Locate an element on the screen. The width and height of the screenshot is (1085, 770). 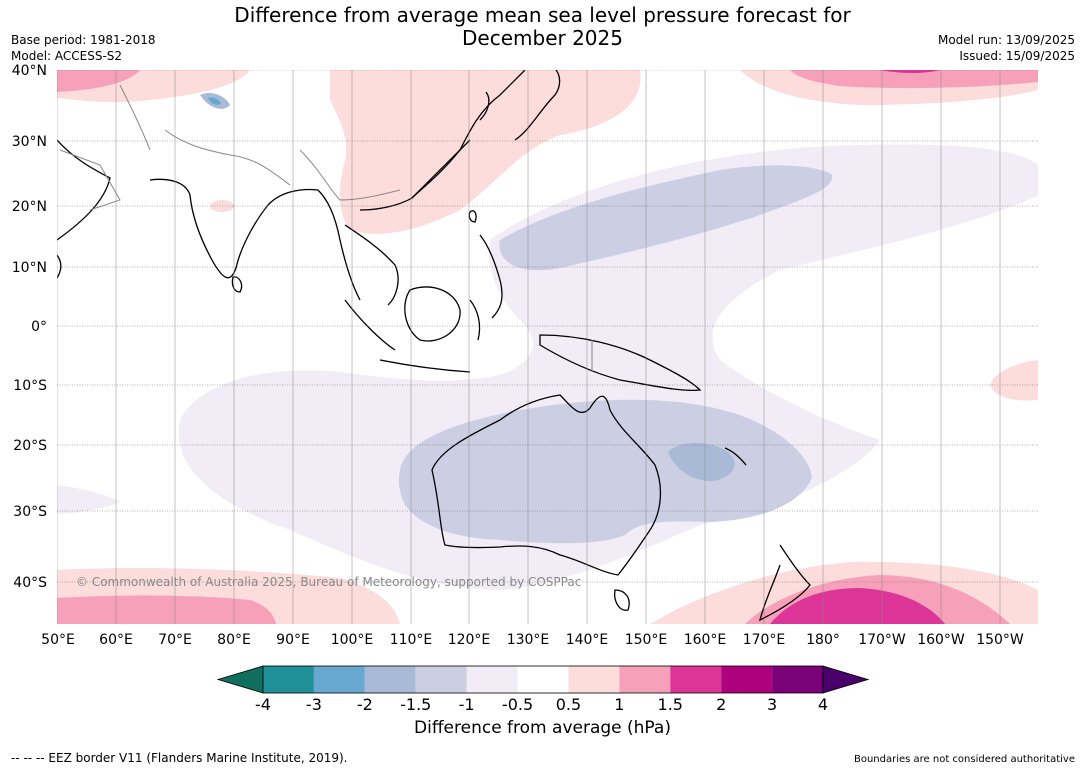
lat-label-40n: 40°N is located at coordinates (29, 71).